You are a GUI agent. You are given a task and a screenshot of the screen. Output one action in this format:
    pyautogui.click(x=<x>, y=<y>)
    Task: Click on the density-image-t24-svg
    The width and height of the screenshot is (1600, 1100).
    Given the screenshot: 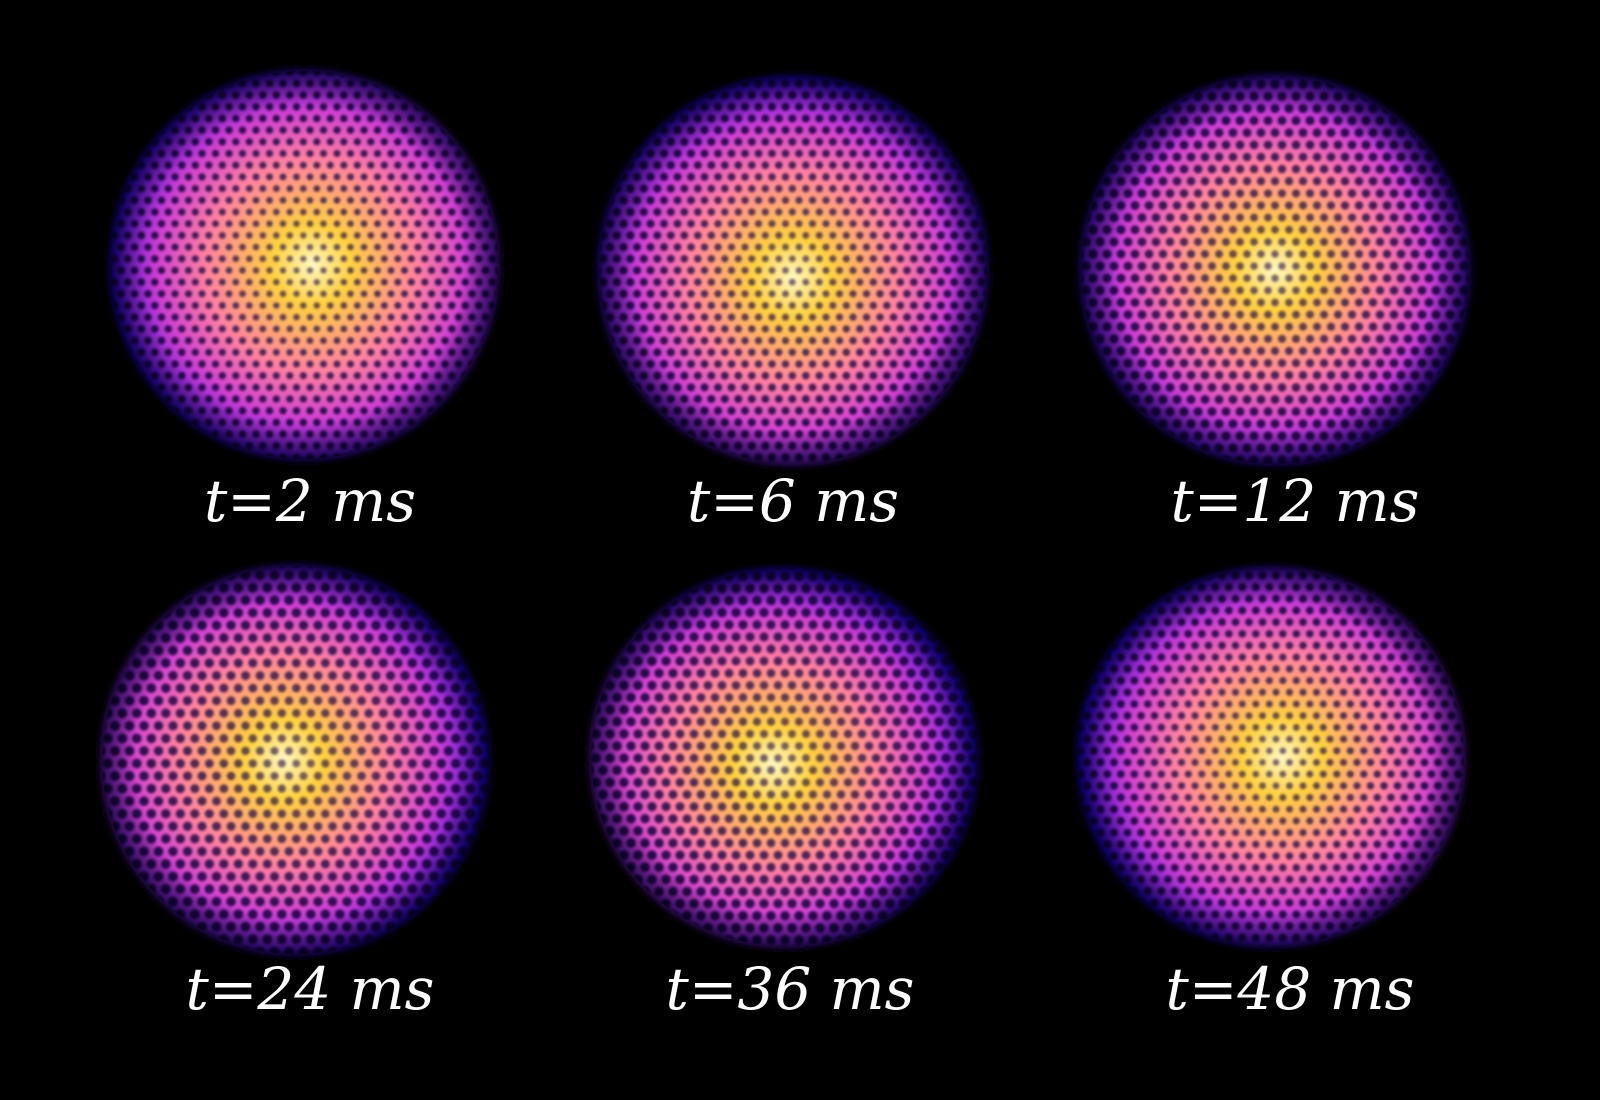 What is the action you would take?
    pyautogui.click(x=296, y=760)
    